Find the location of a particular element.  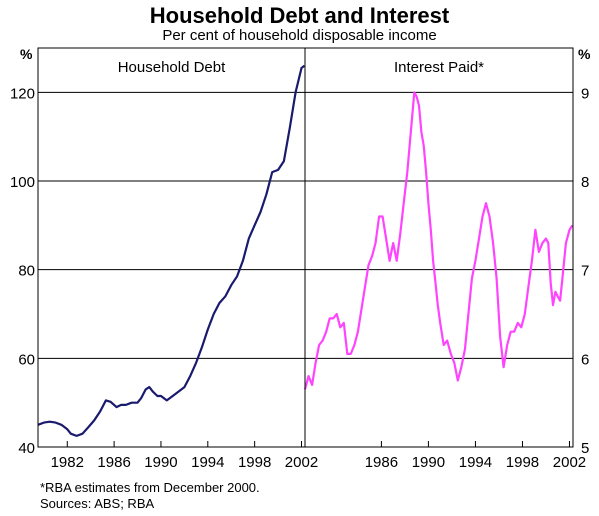

right-y-tick-label: 7 is located at coordinates (585, 271).